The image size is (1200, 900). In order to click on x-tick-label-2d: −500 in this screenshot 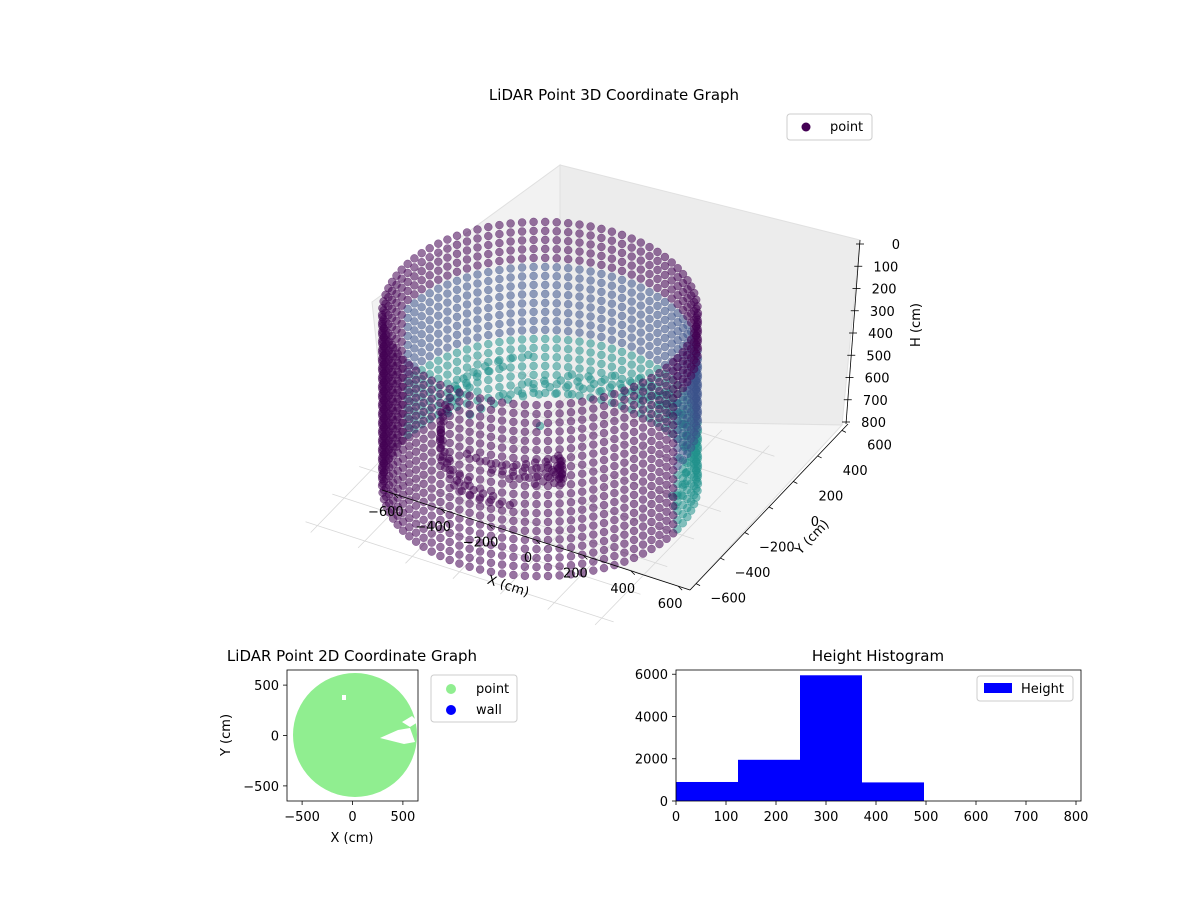, I will do `click(302, 817)`.